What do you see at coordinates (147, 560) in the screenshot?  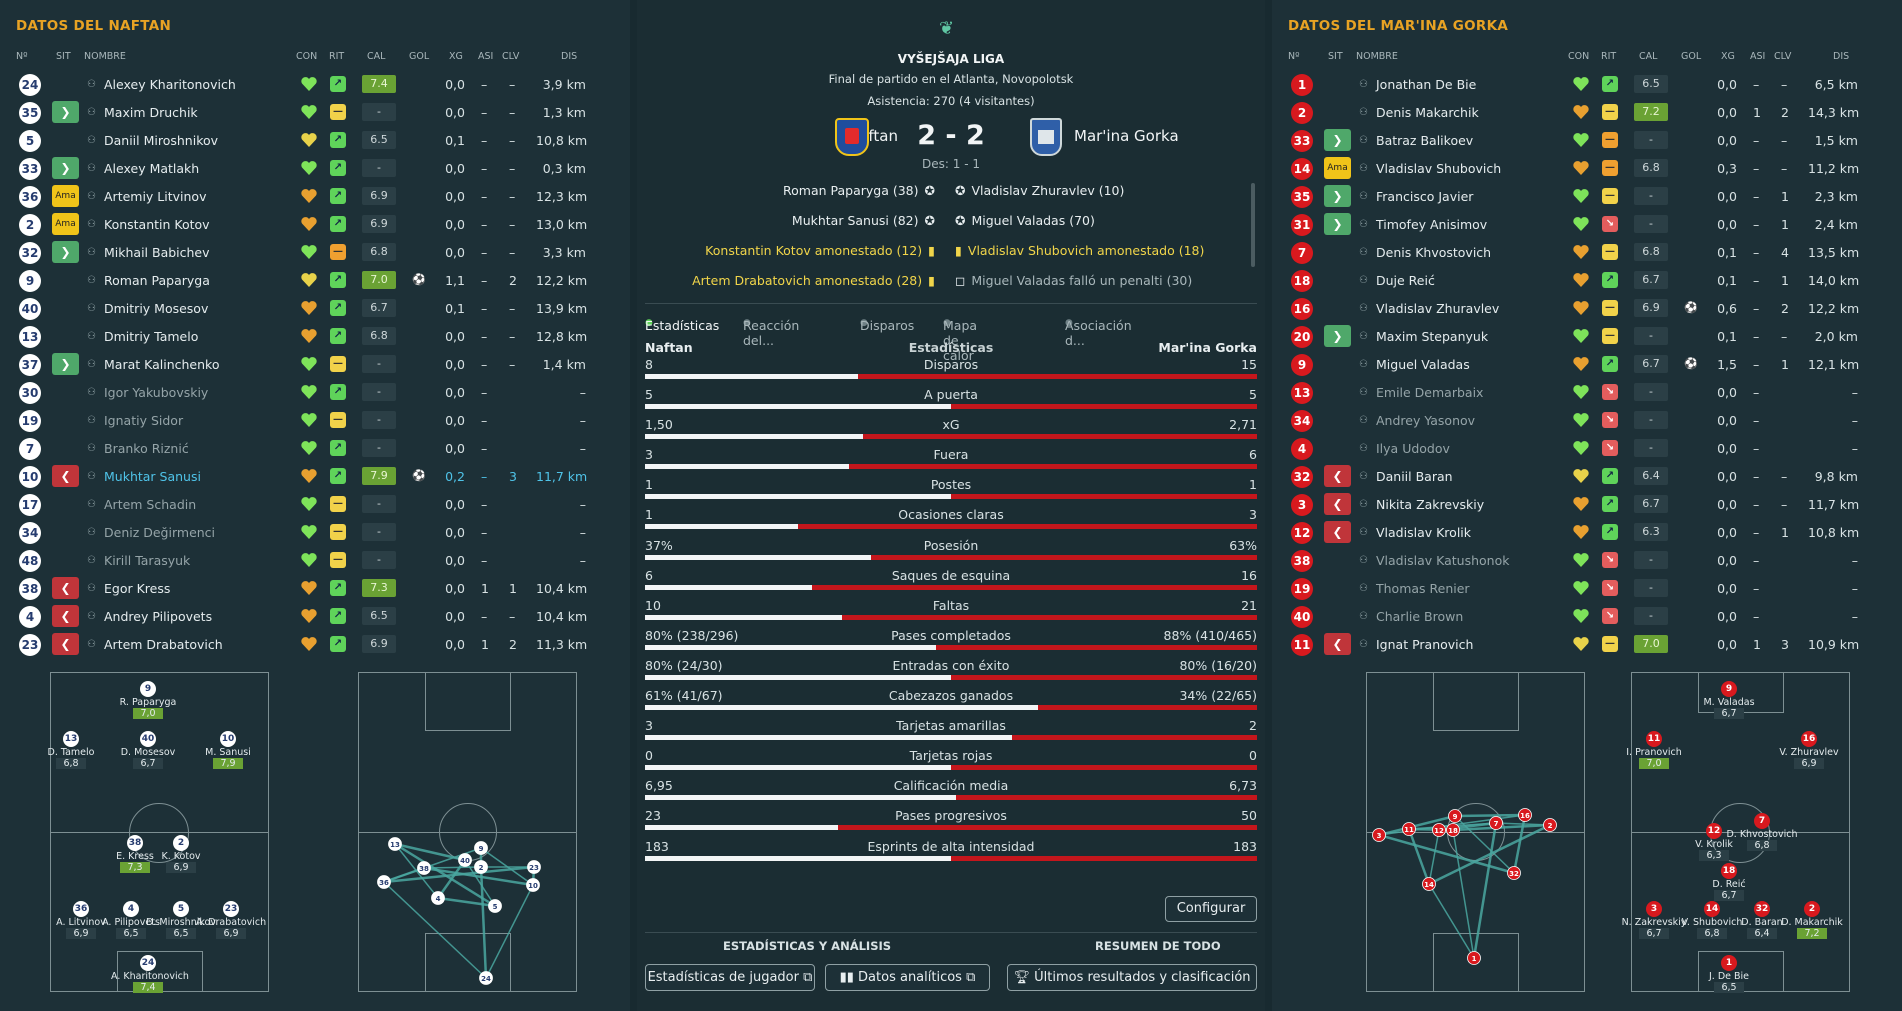 I see `player-name: Kirill Tarasyuk` at bounding box center [147, 560].